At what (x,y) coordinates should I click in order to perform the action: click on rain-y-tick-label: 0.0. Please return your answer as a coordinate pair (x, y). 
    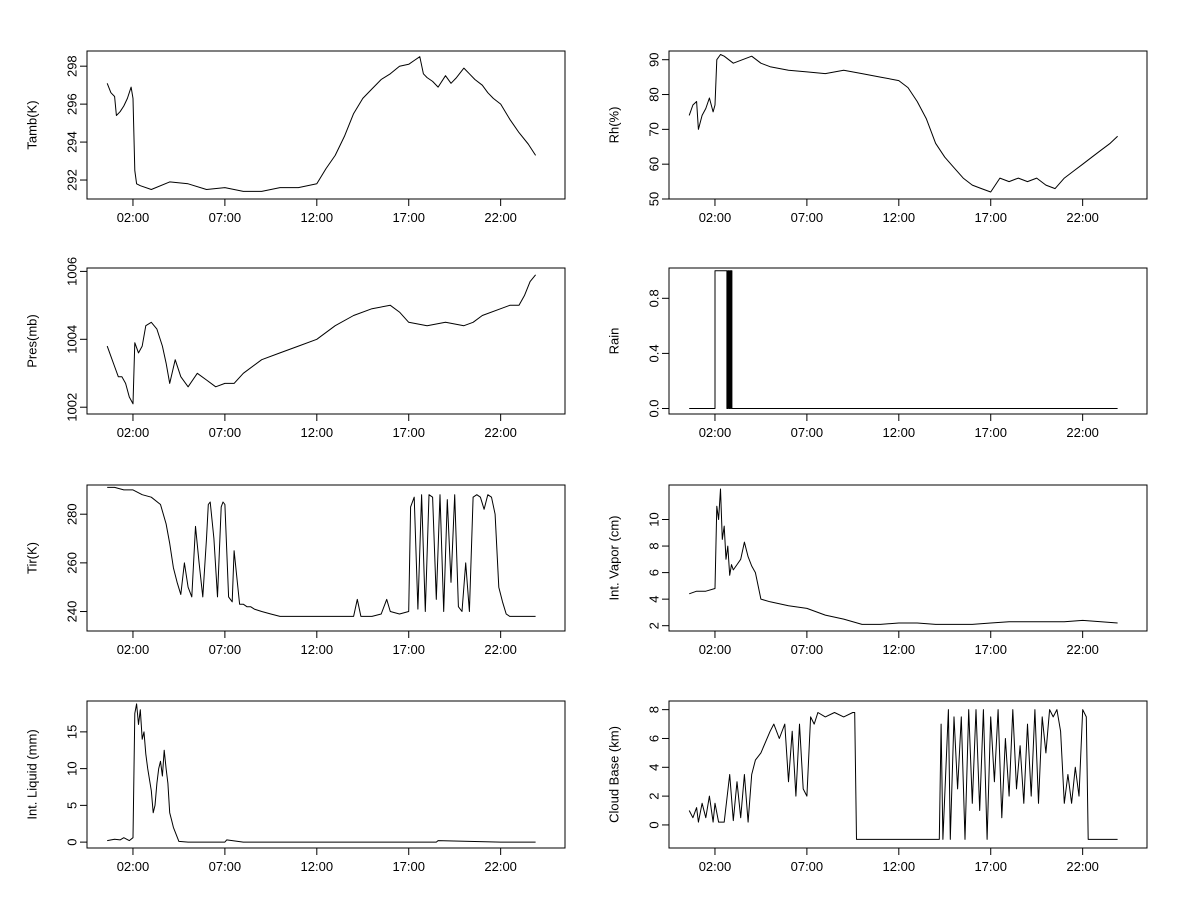
    Looking at the image, I should click on (653, 408).